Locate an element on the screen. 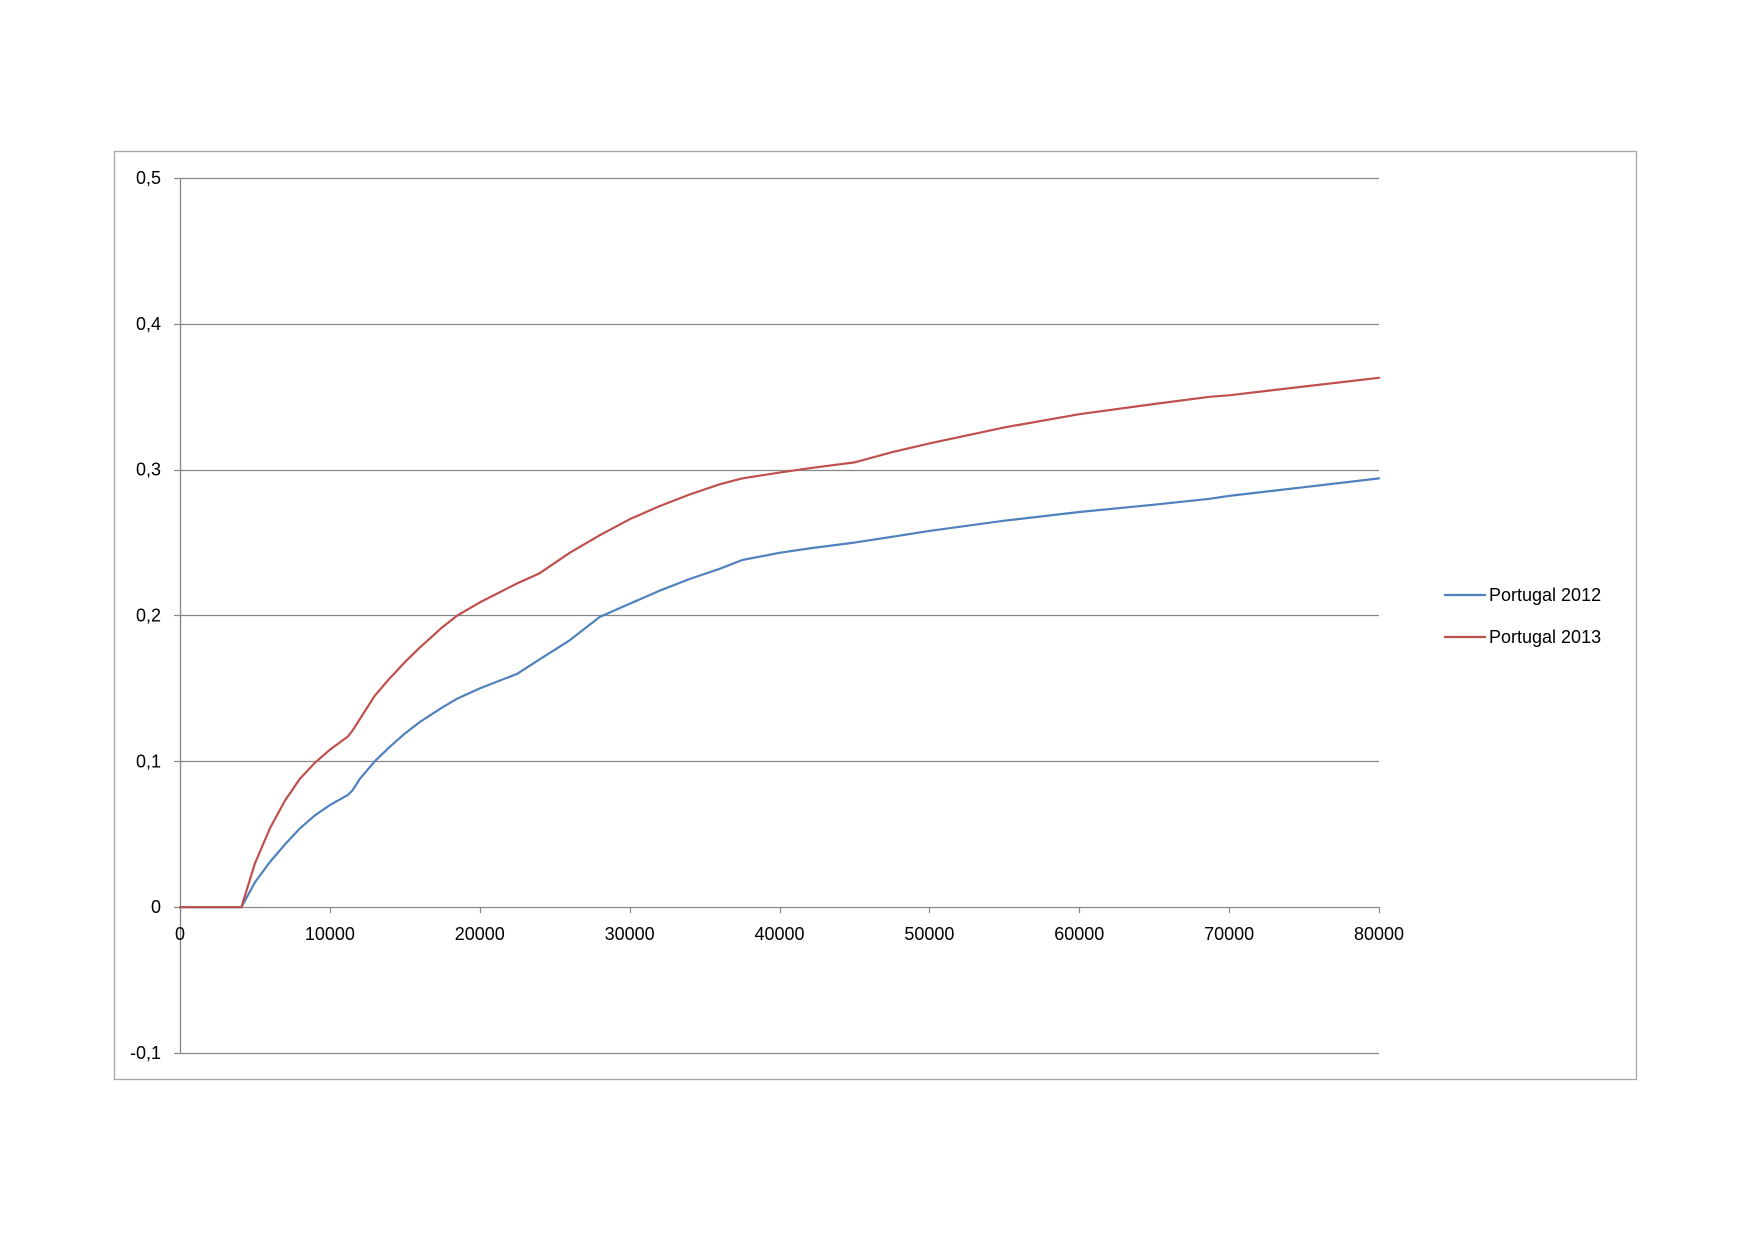 The image size is (1754, 1239). y-tick-label: 0,4 is located at coordinates (148, 324).